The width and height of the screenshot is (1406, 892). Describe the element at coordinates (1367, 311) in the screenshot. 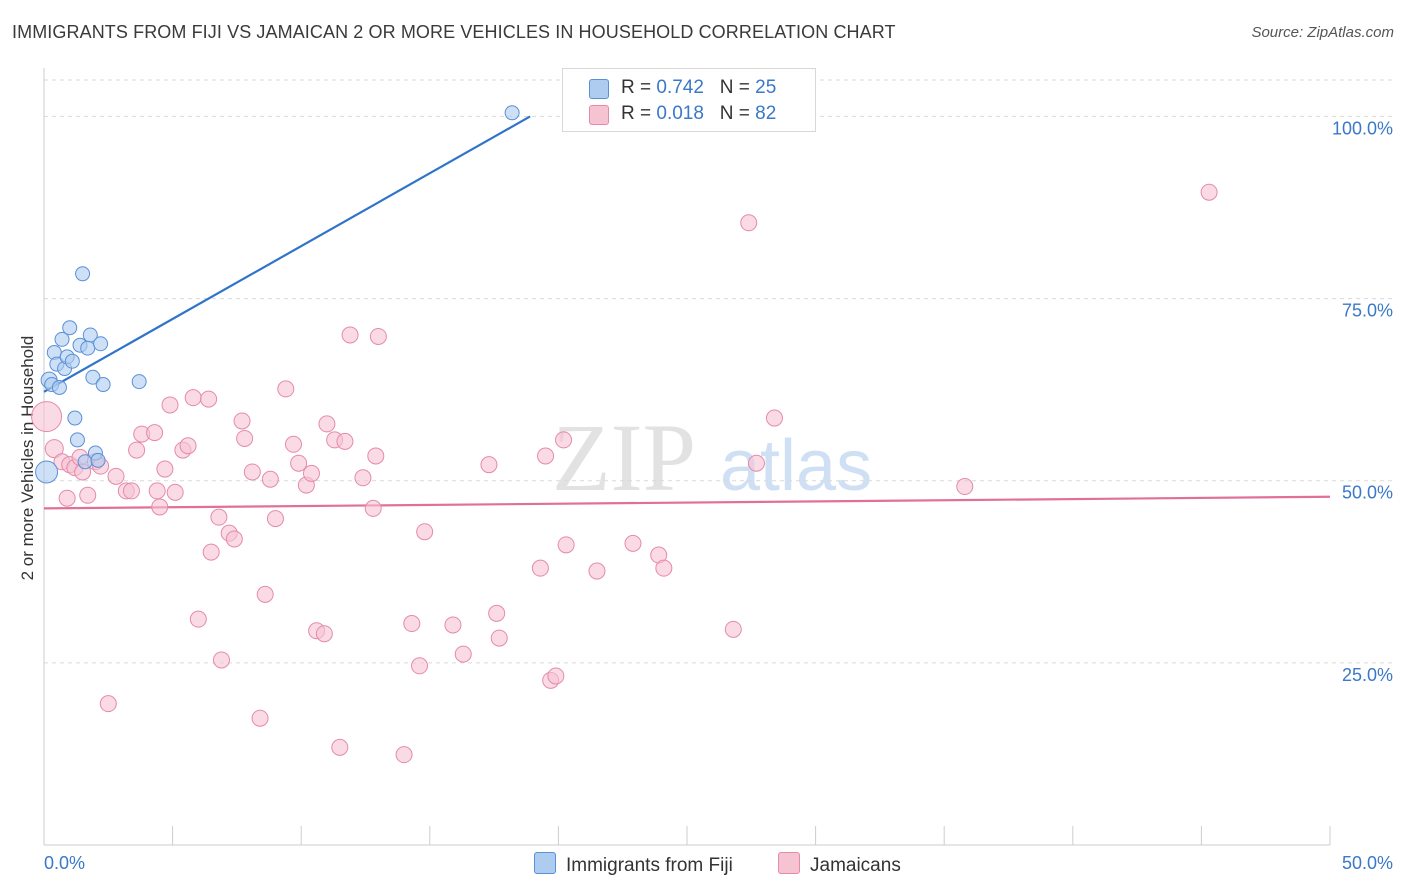

I see `y-tick-label: 75.0%` at that location.